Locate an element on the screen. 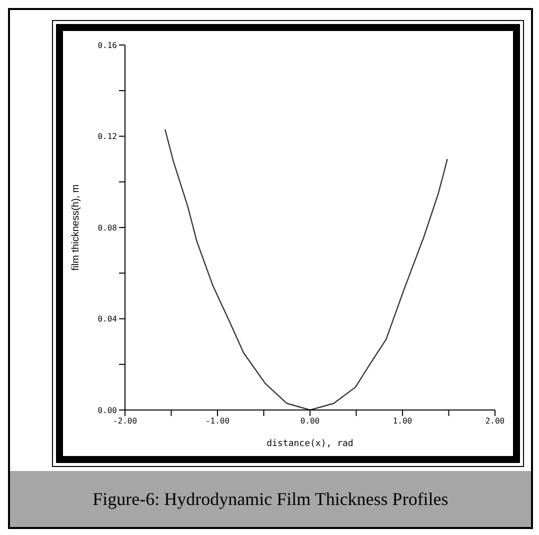  x-tick-label: 0.00 is located at coordinates (310, 421).